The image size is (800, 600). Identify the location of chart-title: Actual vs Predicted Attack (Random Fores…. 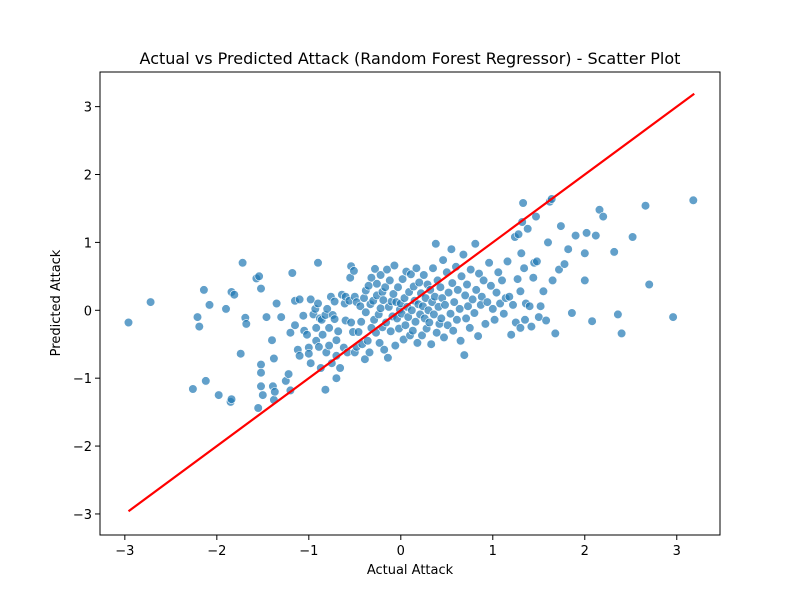
(410, 58).